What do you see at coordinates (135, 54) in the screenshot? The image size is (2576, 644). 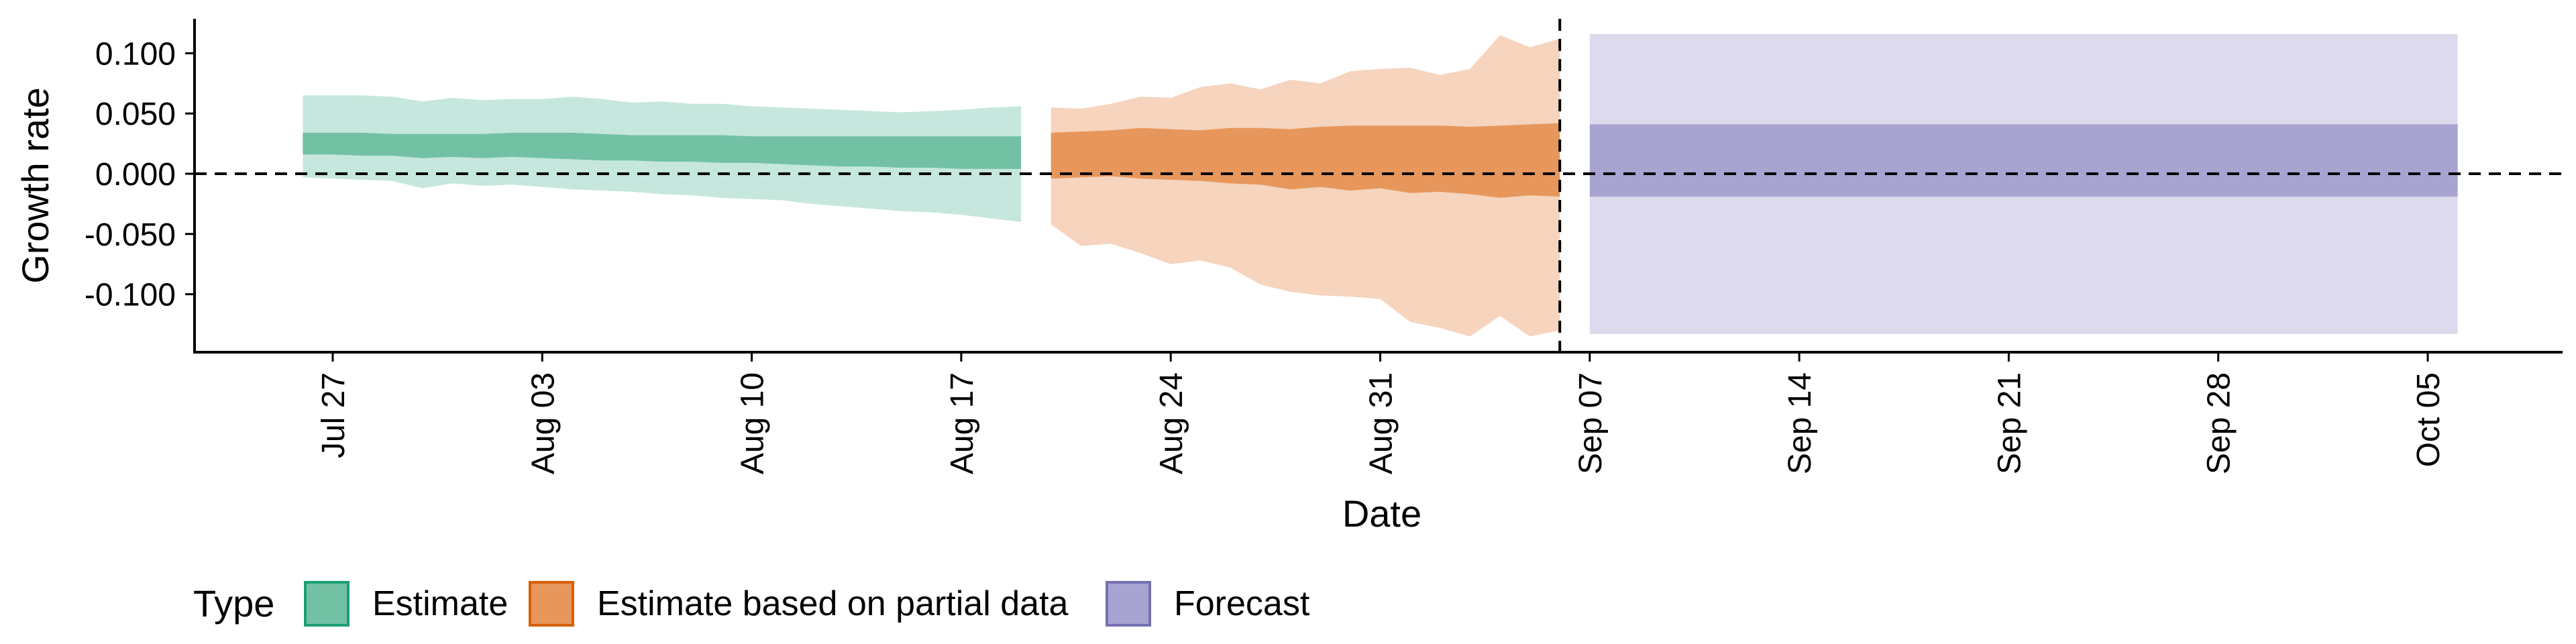 I see `y-tick-label: 0.100` at bounding box center [135, 54].